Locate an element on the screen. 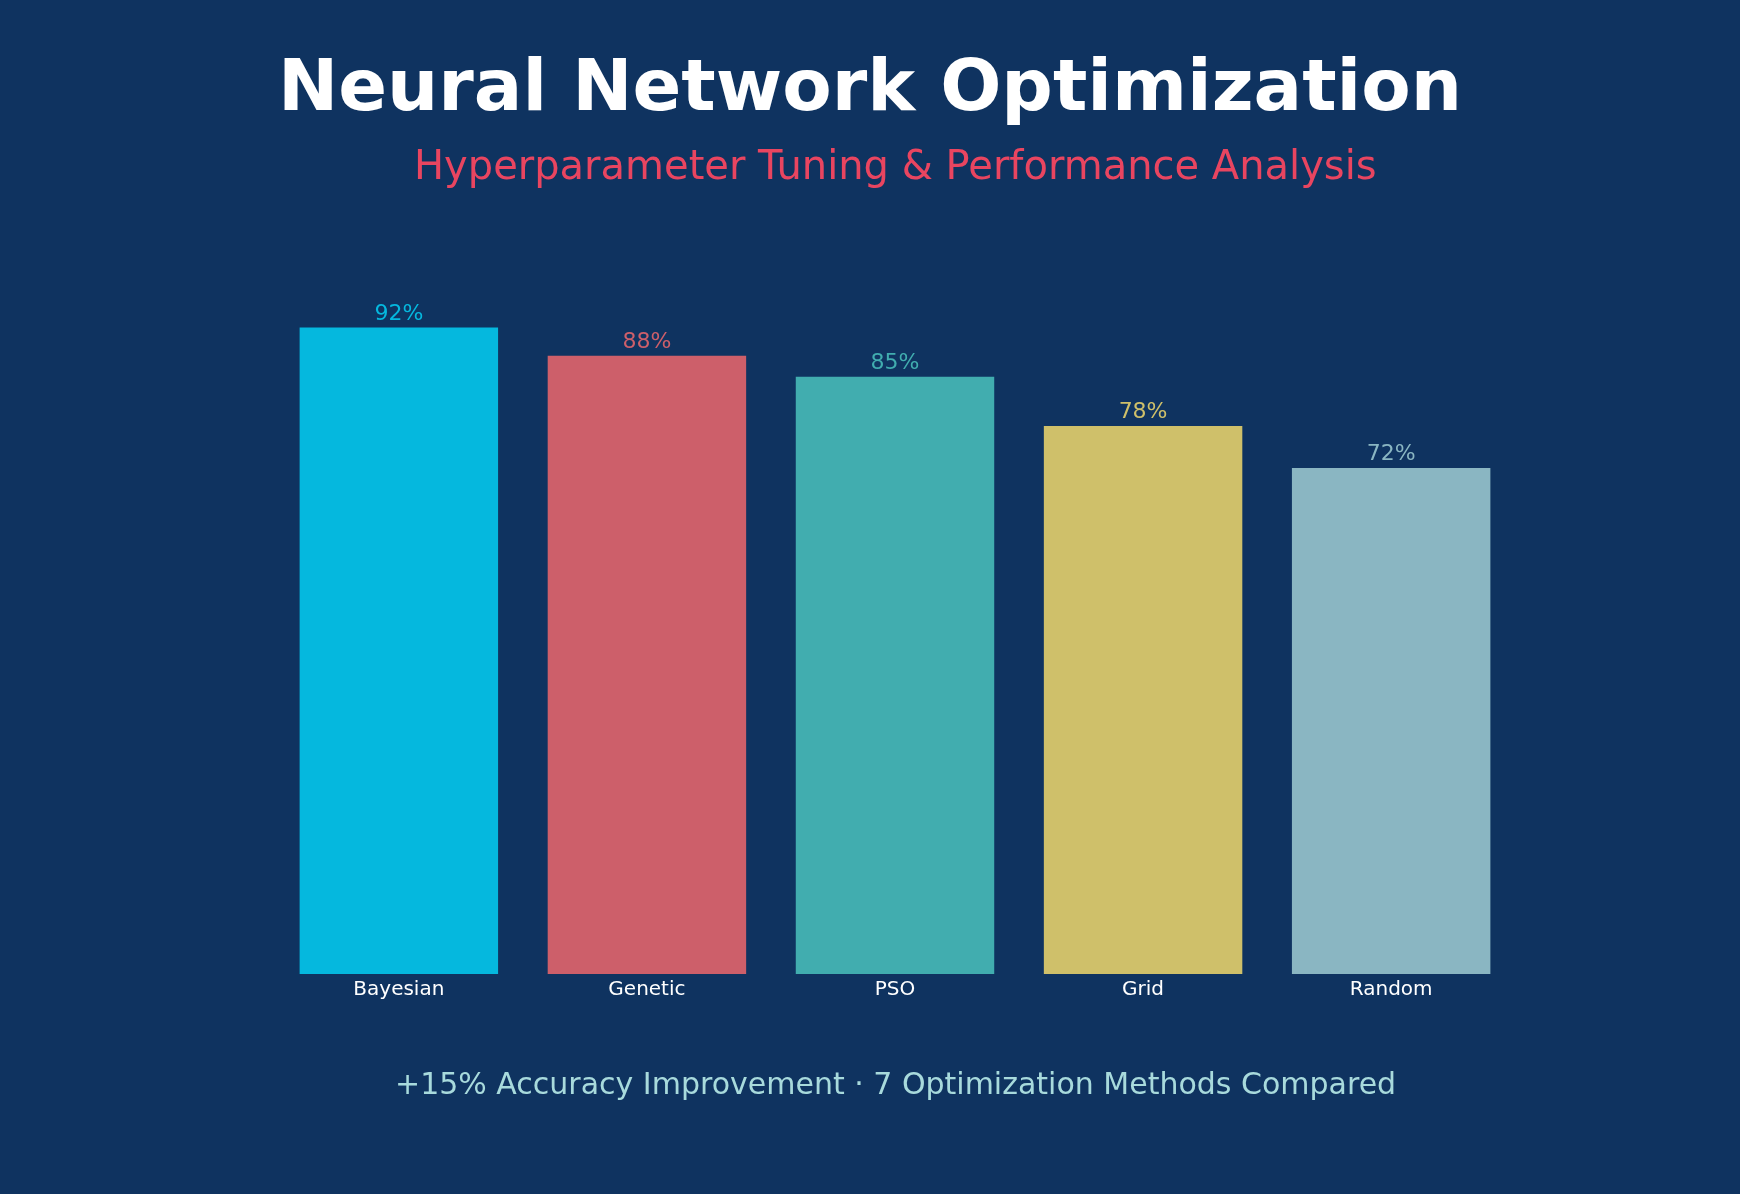  x-tick-label: Random is located at coordinates (1391, 988).